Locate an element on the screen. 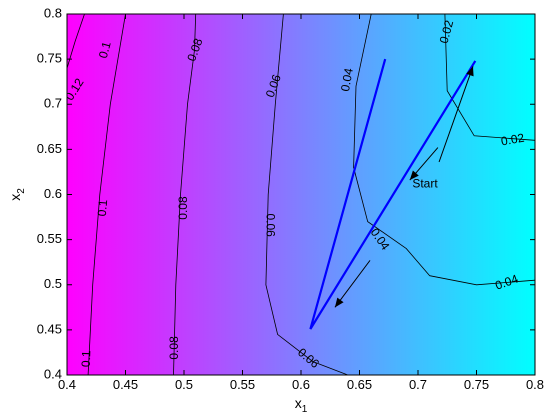 This screenshot has height=418, width=546. contour-line-0.06 is located at coordinates (306, 194).